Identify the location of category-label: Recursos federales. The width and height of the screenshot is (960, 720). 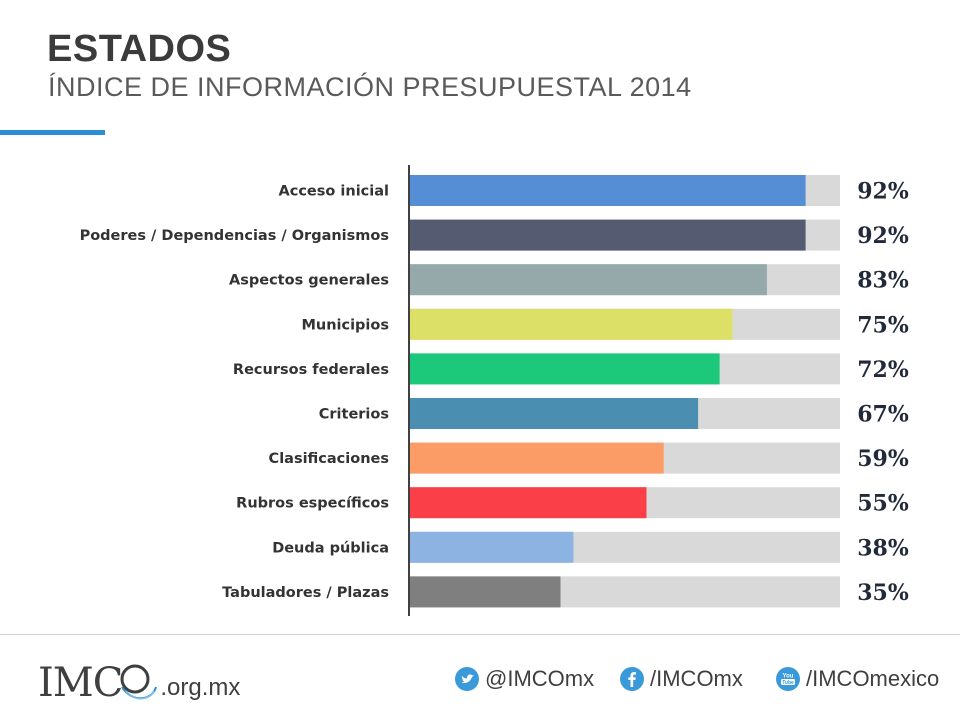
(311, 370).